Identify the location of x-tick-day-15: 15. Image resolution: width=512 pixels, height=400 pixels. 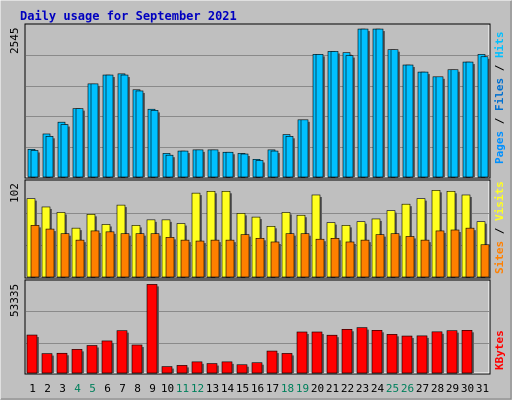
(242, 388).